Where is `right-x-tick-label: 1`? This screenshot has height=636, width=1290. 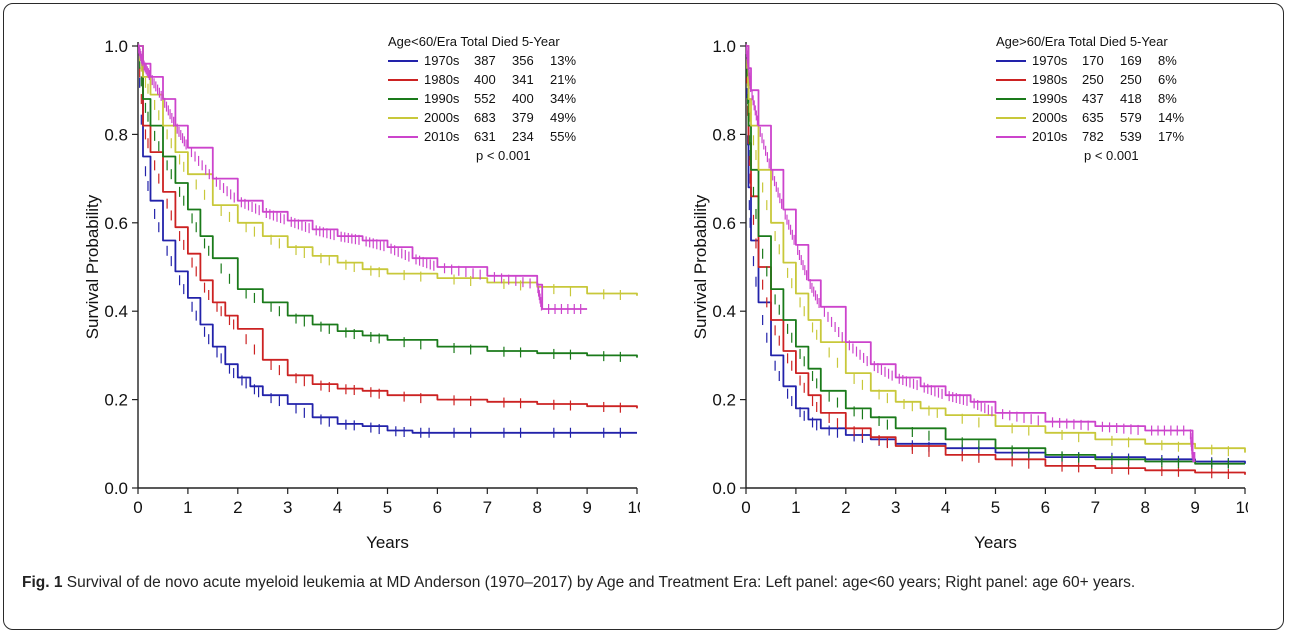 right-x-tick-label: 1 is located at coordinates (795, 507).